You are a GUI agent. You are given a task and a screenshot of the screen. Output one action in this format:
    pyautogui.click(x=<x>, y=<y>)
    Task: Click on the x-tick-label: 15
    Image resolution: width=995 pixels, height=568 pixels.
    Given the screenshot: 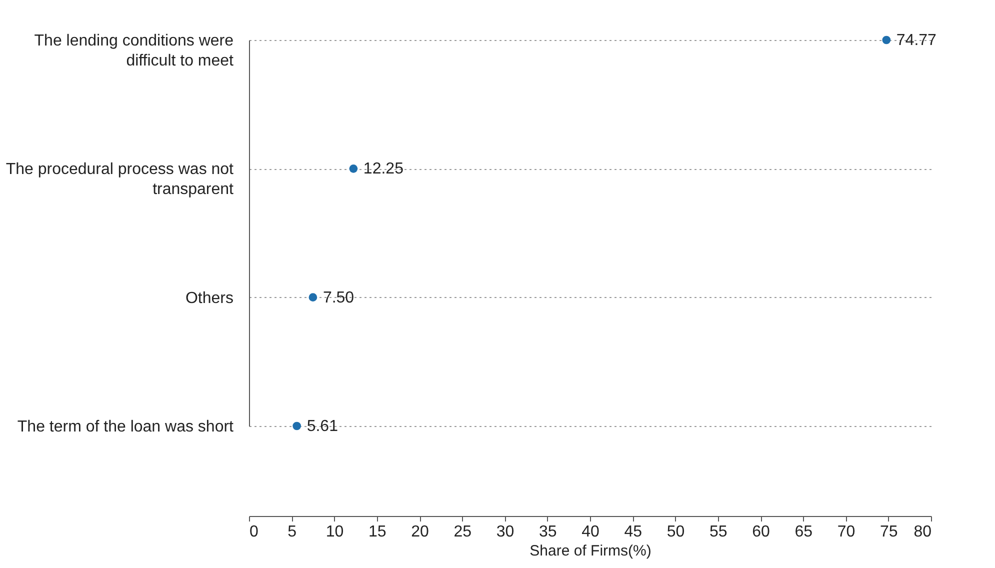 What is the action you would take?
    pyautogui.click(x=377, y=532)
    